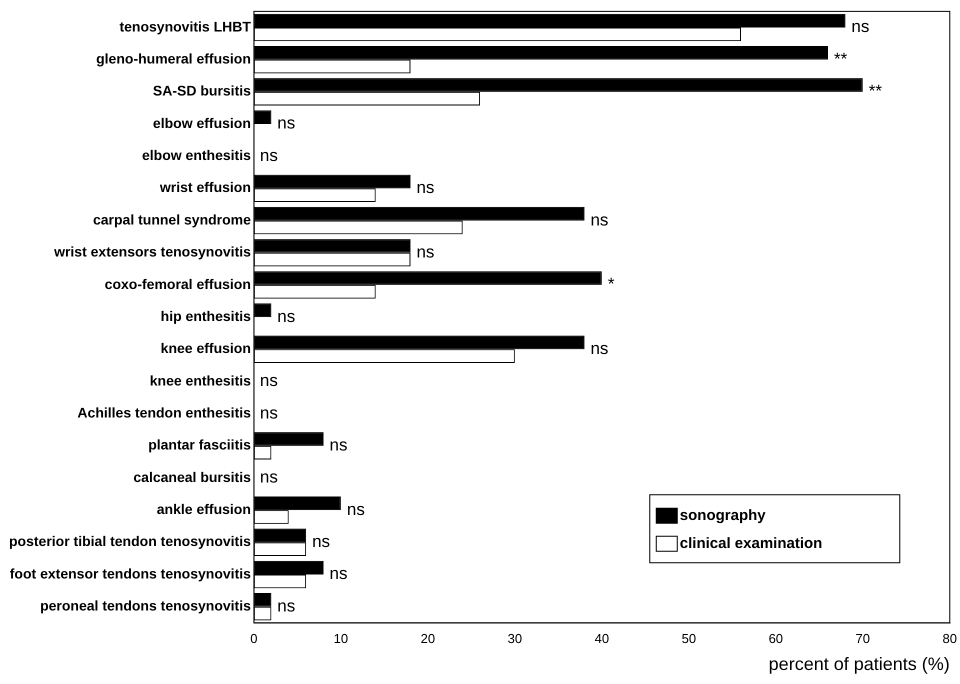 The height and width of the screenshot is (684, 960). I want to click on x-tick-label: 60, so click(776, 638).